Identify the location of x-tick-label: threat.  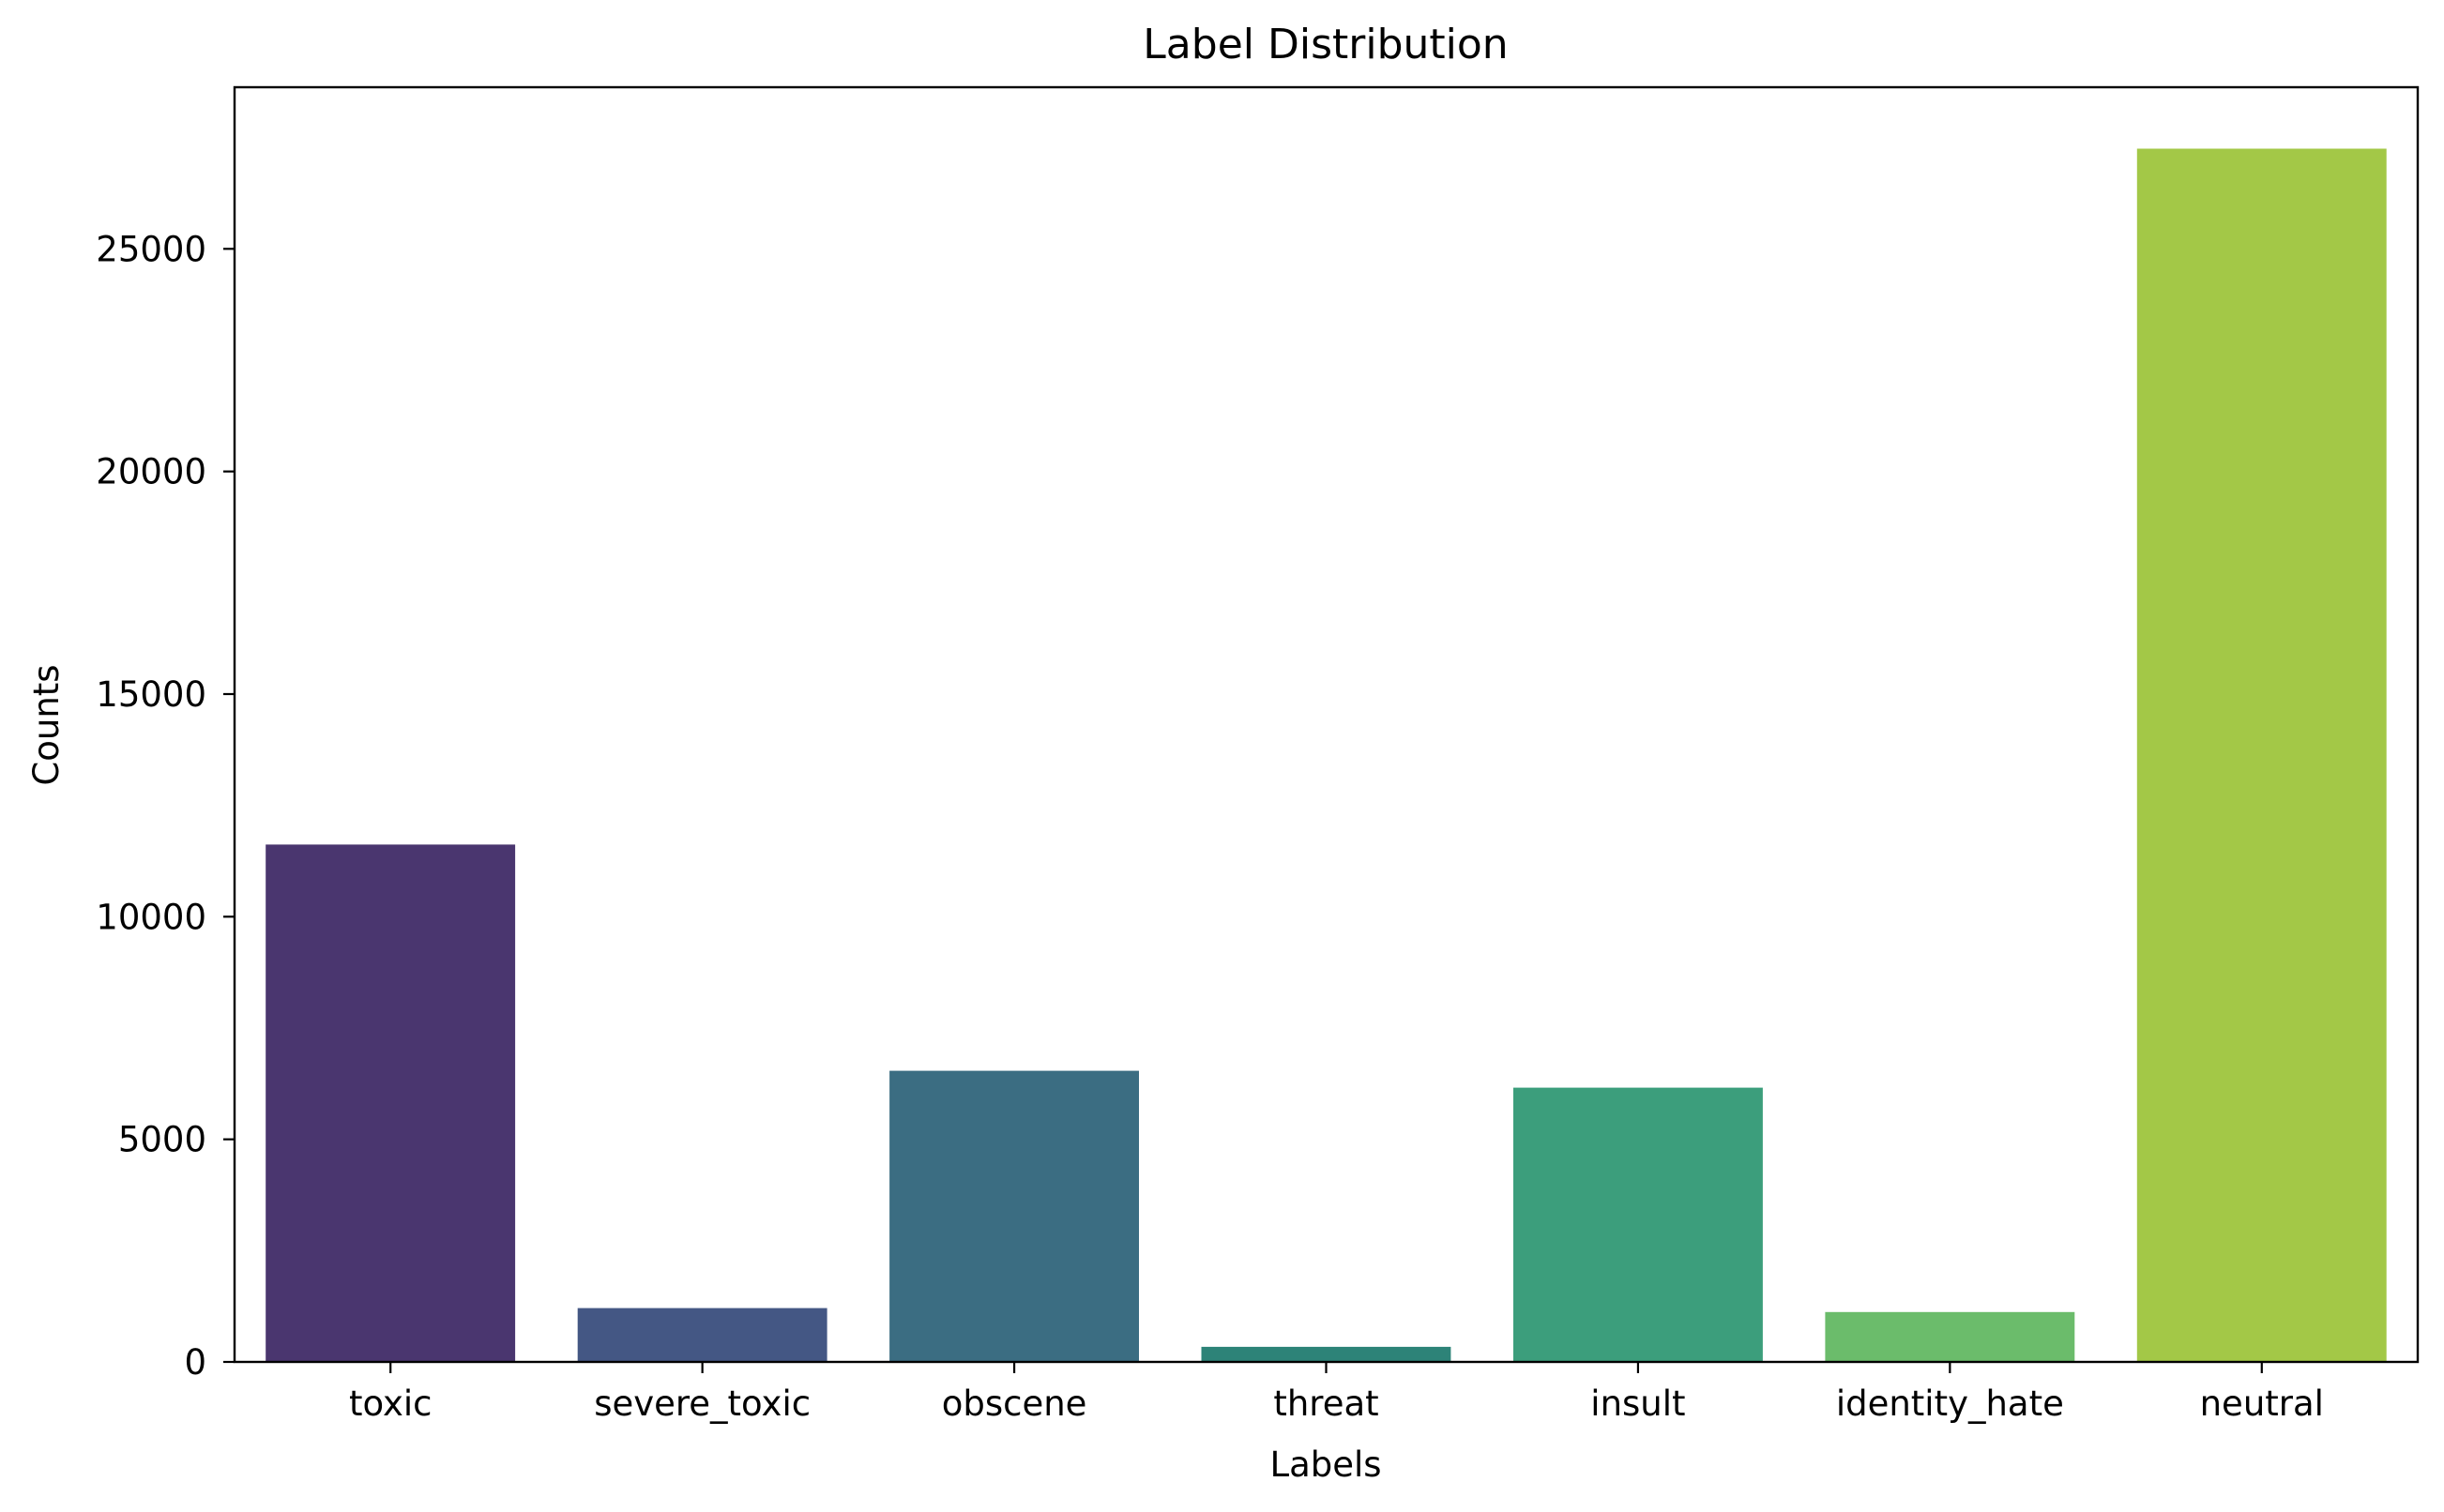
(1325, 1403).